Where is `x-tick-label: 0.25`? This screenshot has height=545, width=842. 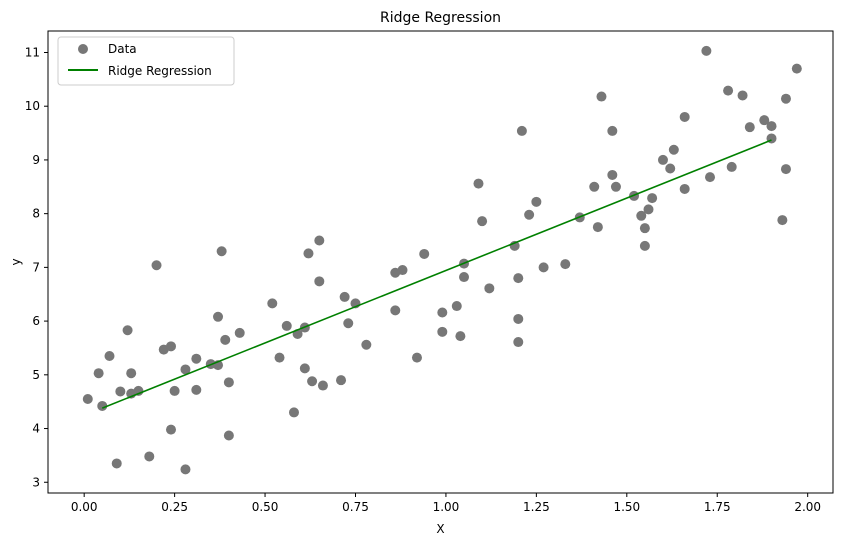 x-tick-label: 0.25 is located at coordinates (174, 507).